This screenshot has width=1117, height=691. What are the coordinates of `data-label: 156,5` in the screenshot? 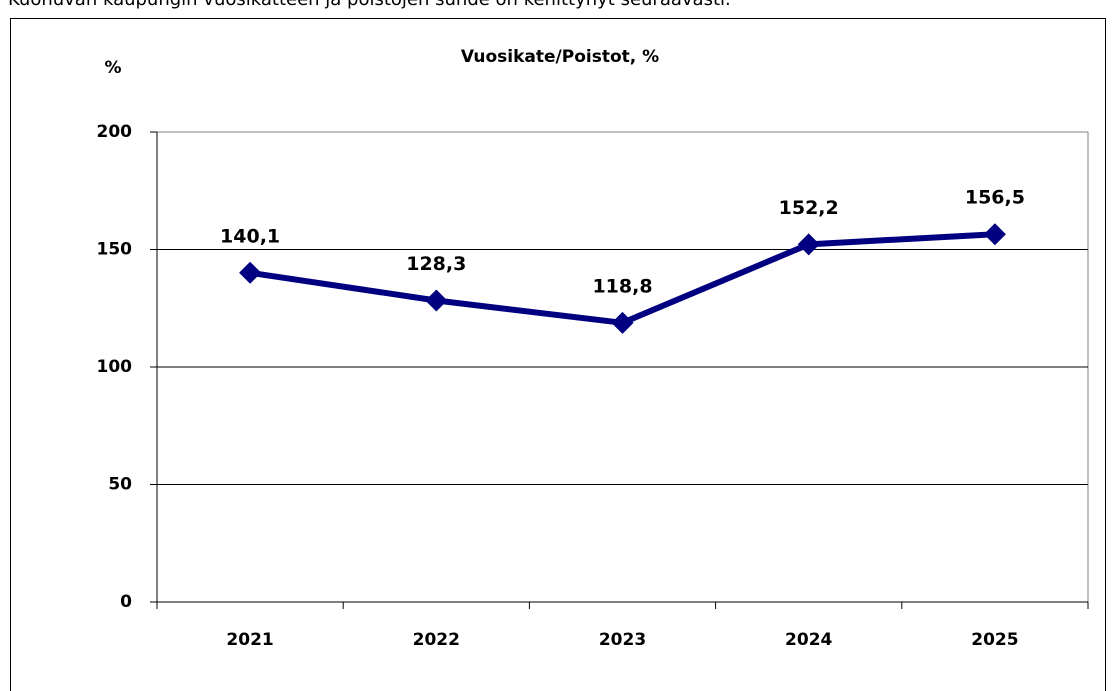 It's located at (995, 198).